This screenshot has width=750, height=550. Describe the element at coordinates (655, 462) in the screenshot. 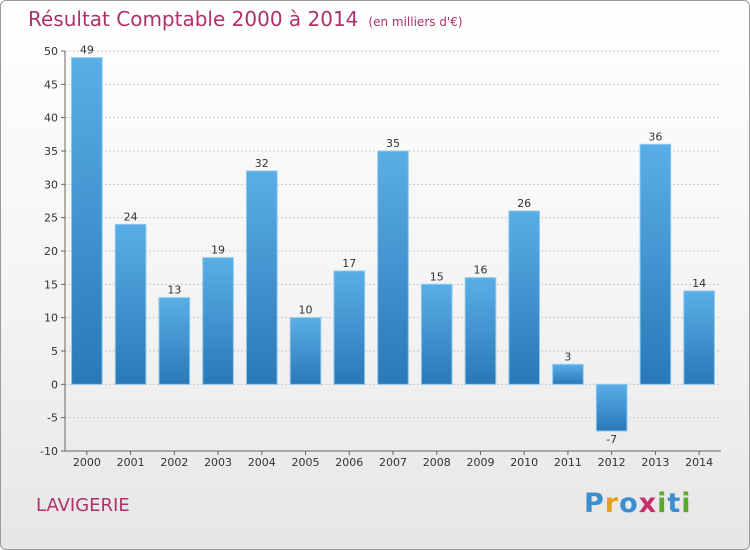

I see `x-tick-label: 2013` at that location.